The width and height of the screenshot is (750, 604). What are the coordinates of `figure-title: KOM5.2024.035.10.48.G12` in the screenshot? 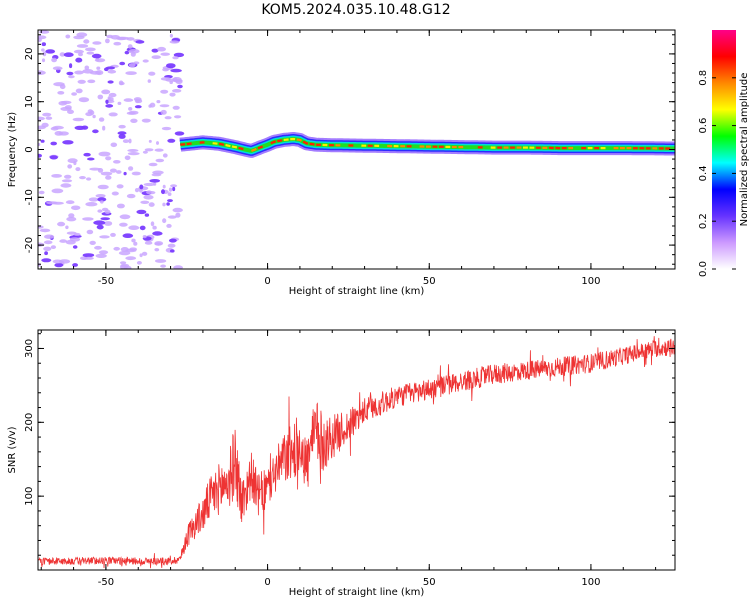 It's located at (356, 10).